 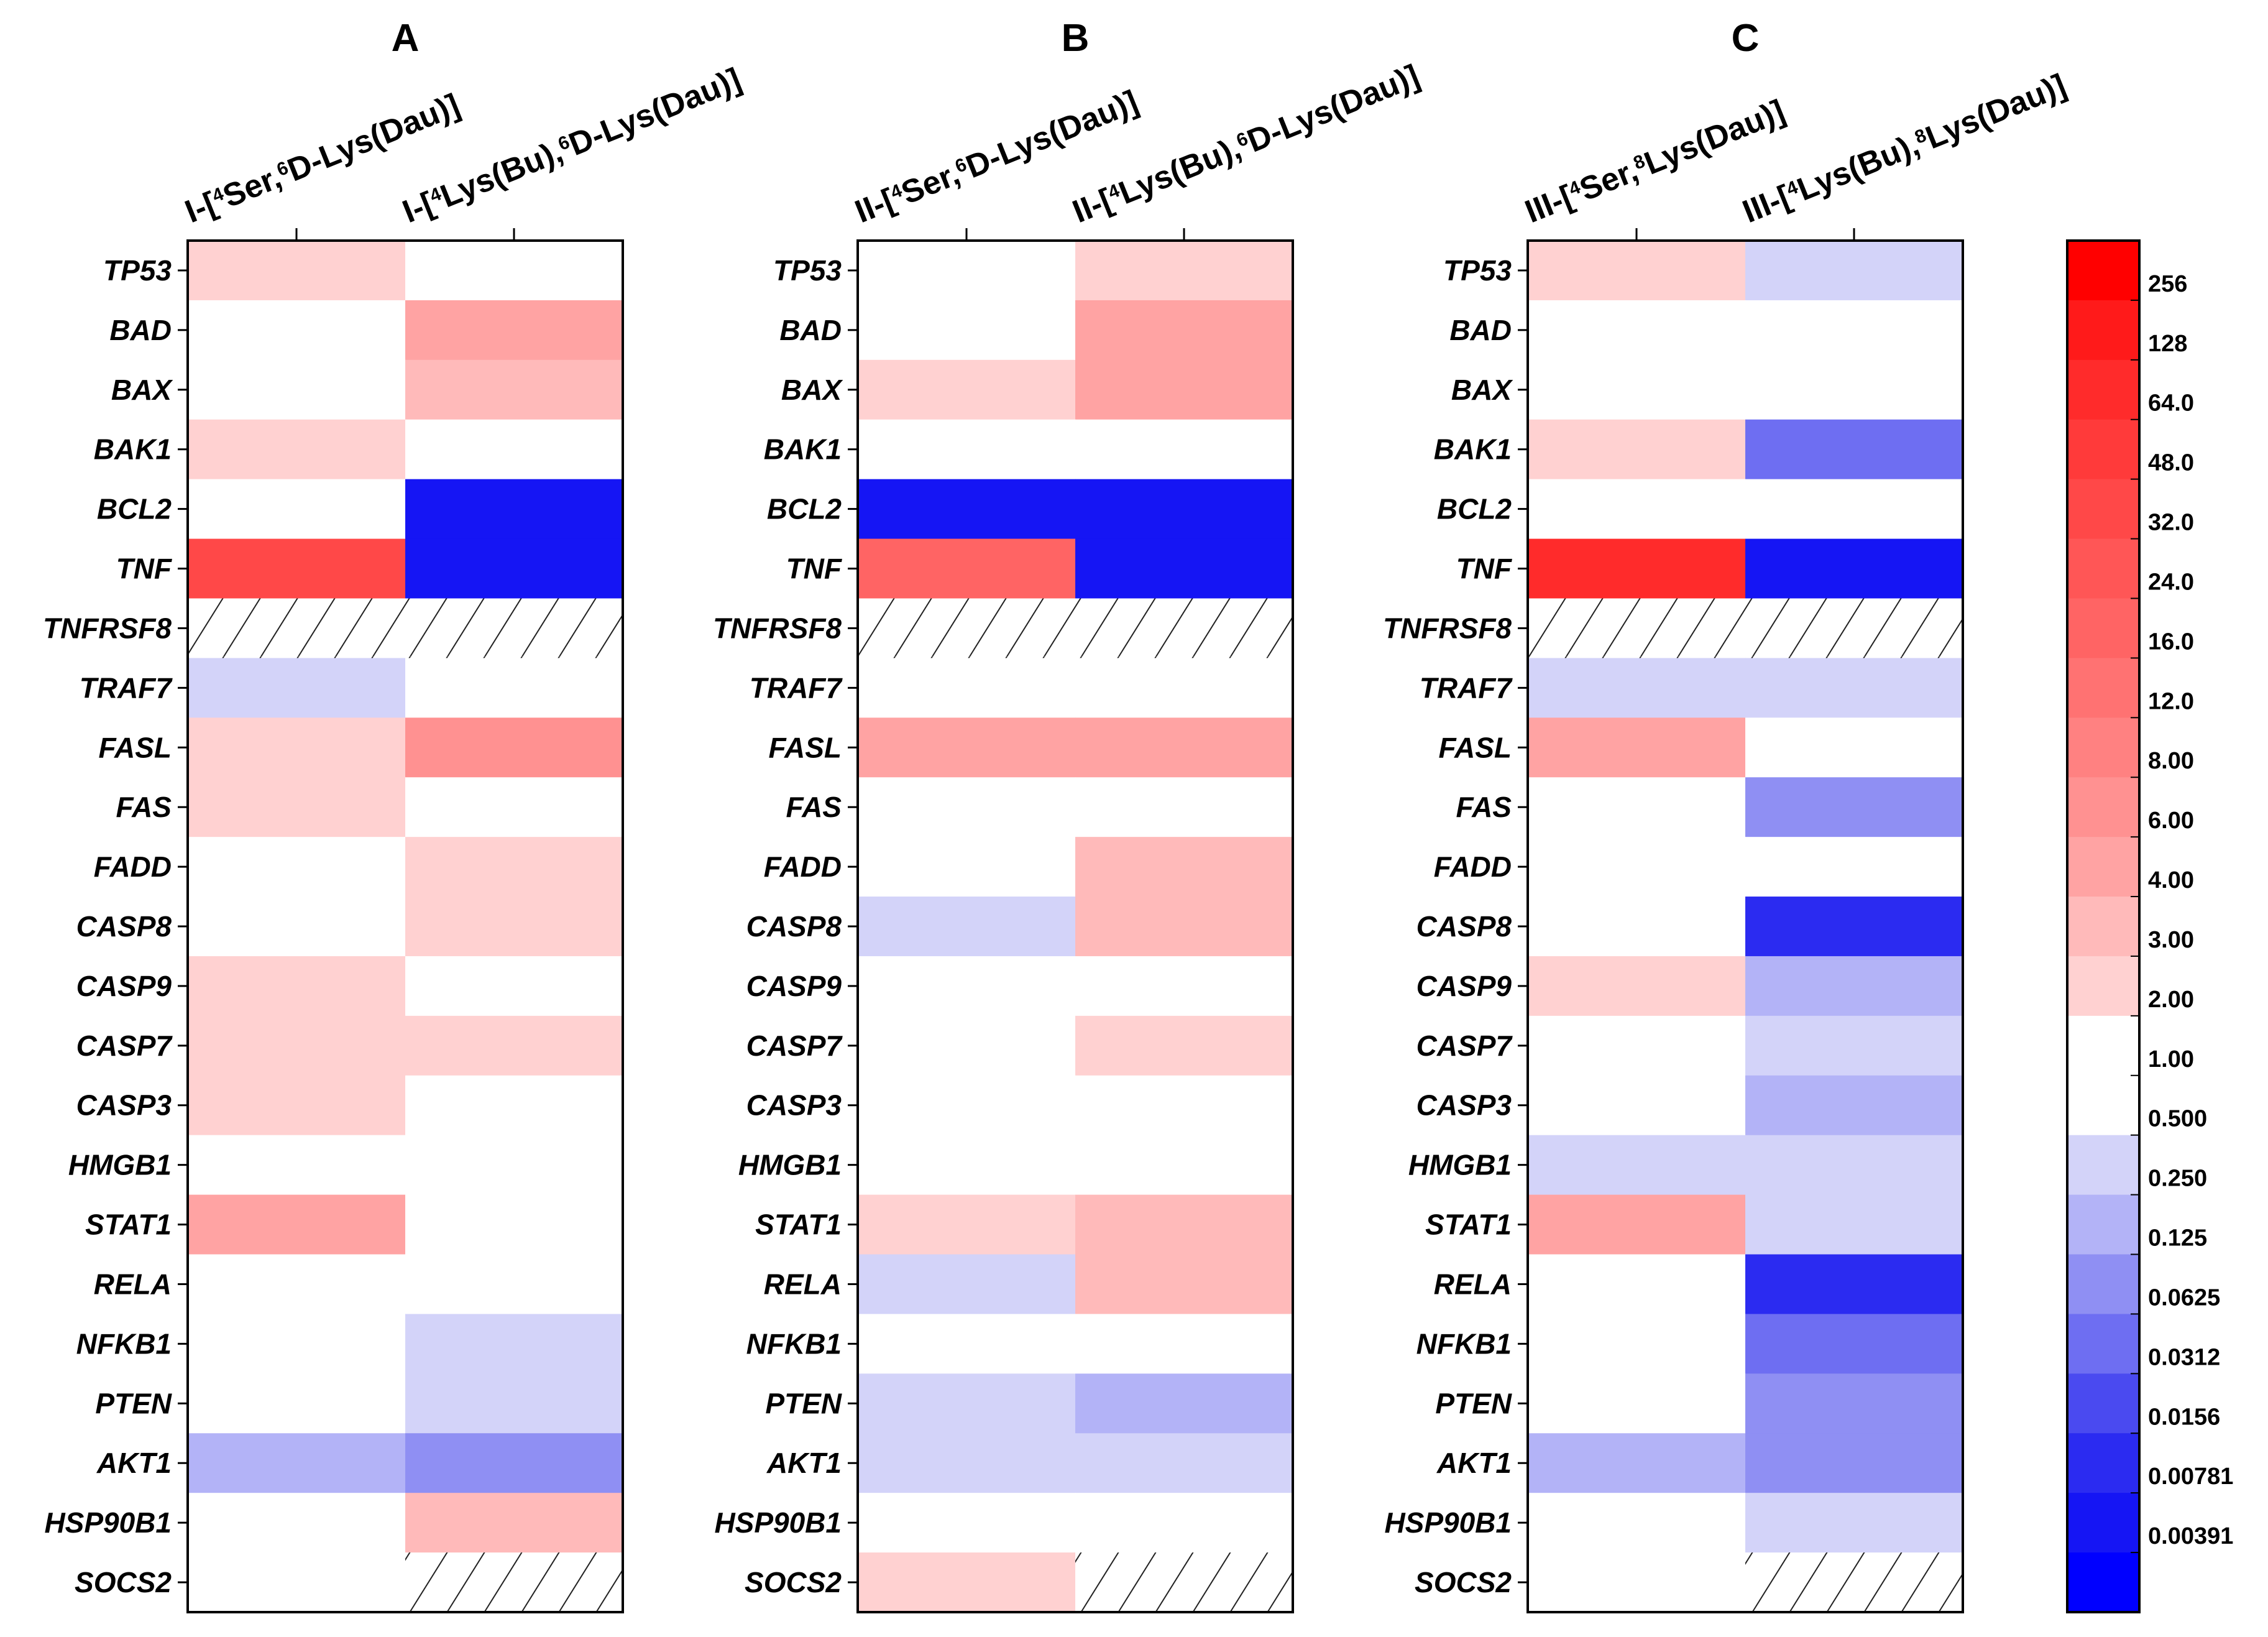 What do you see at coordinates (967, 747) in the screenshot?
I see `cell-fasl-col1` at bounding box center [967, 747].